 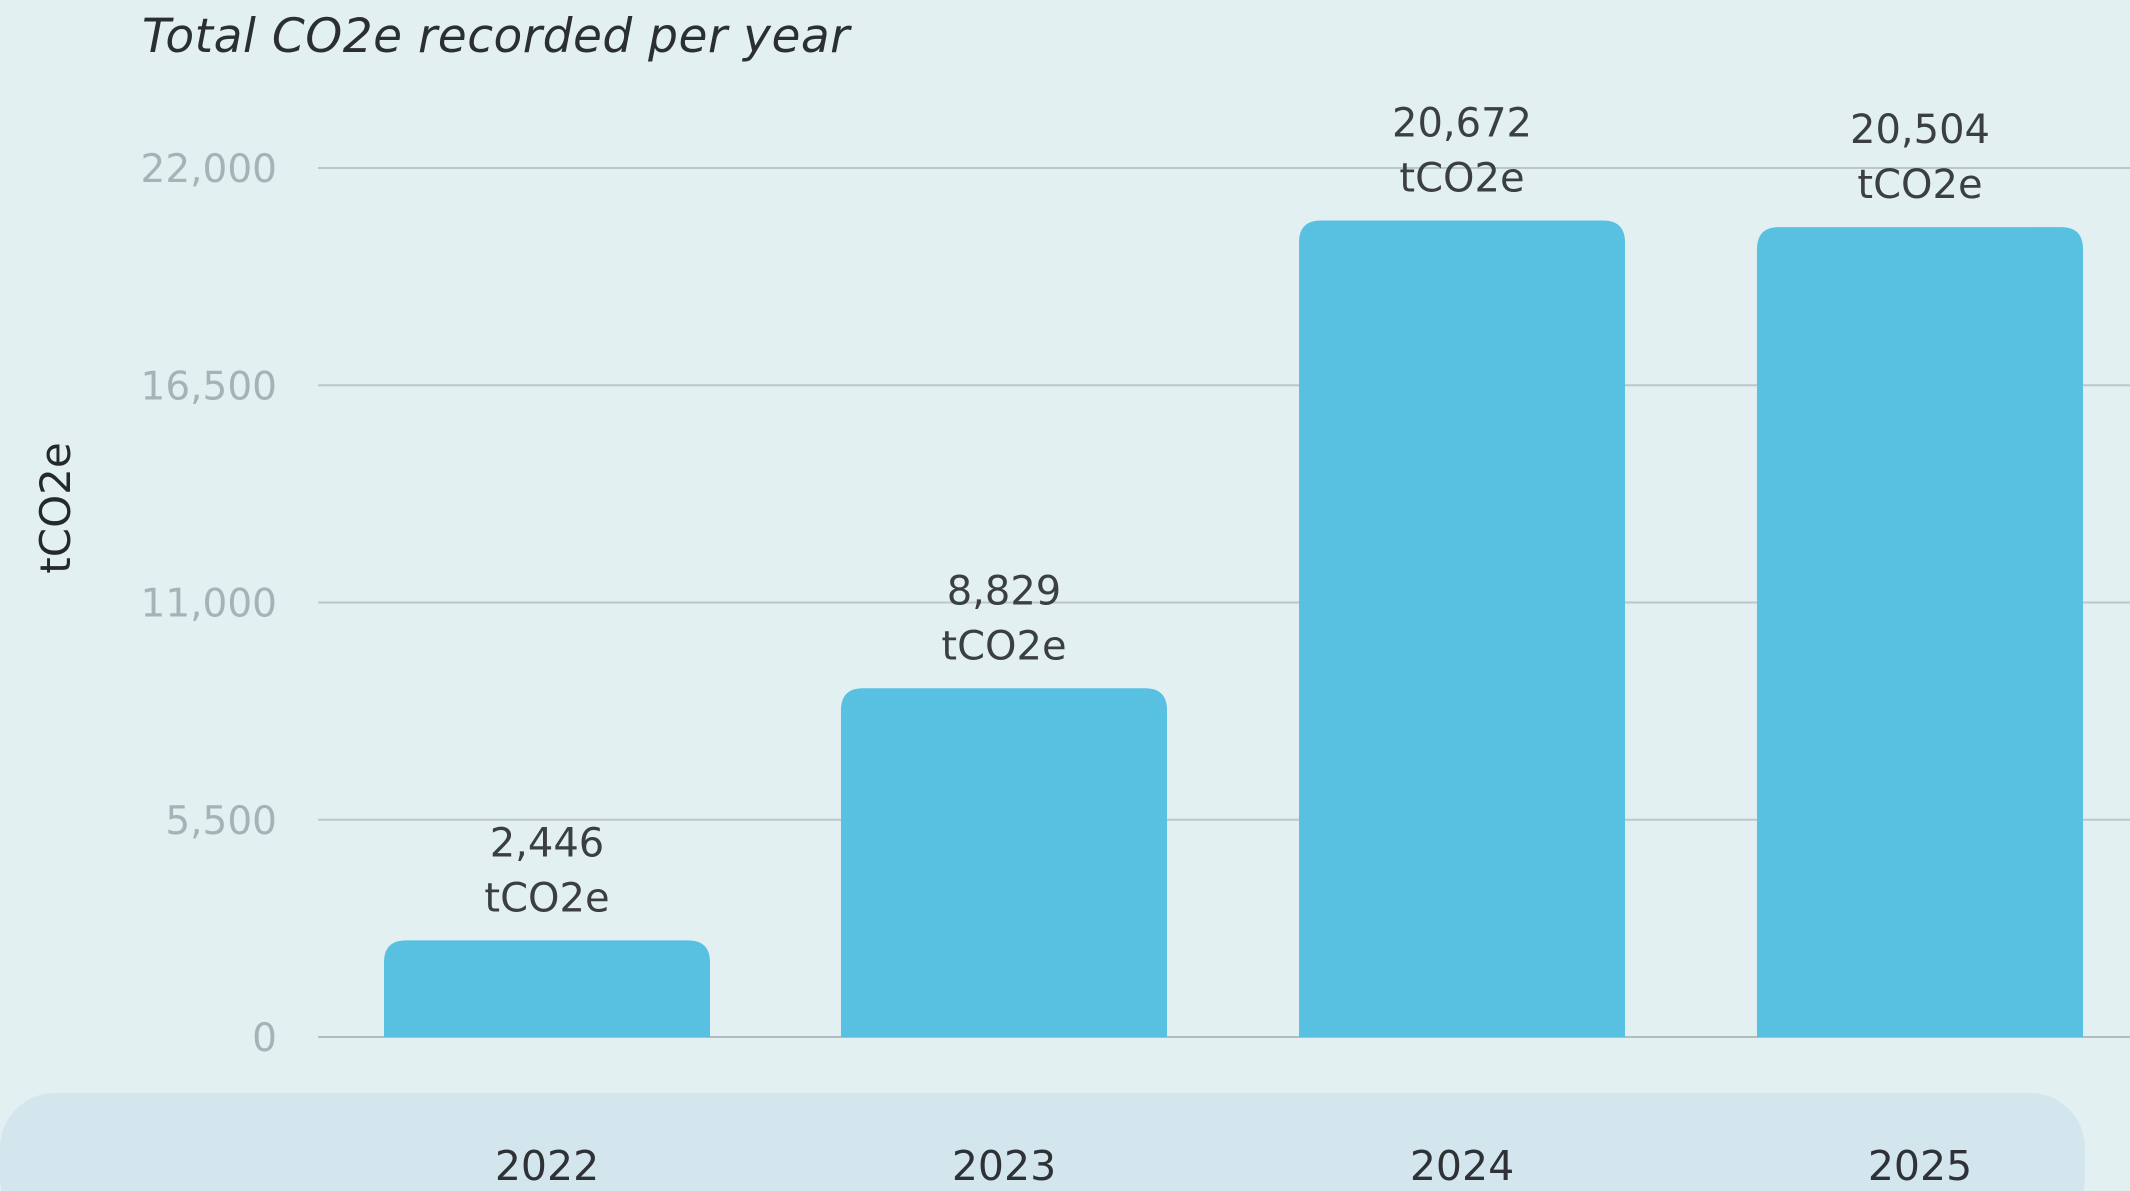 I want to click on y-axis-ticks: 0 5,500 11,000 16,500 22,000, so click(x=209, y=604).